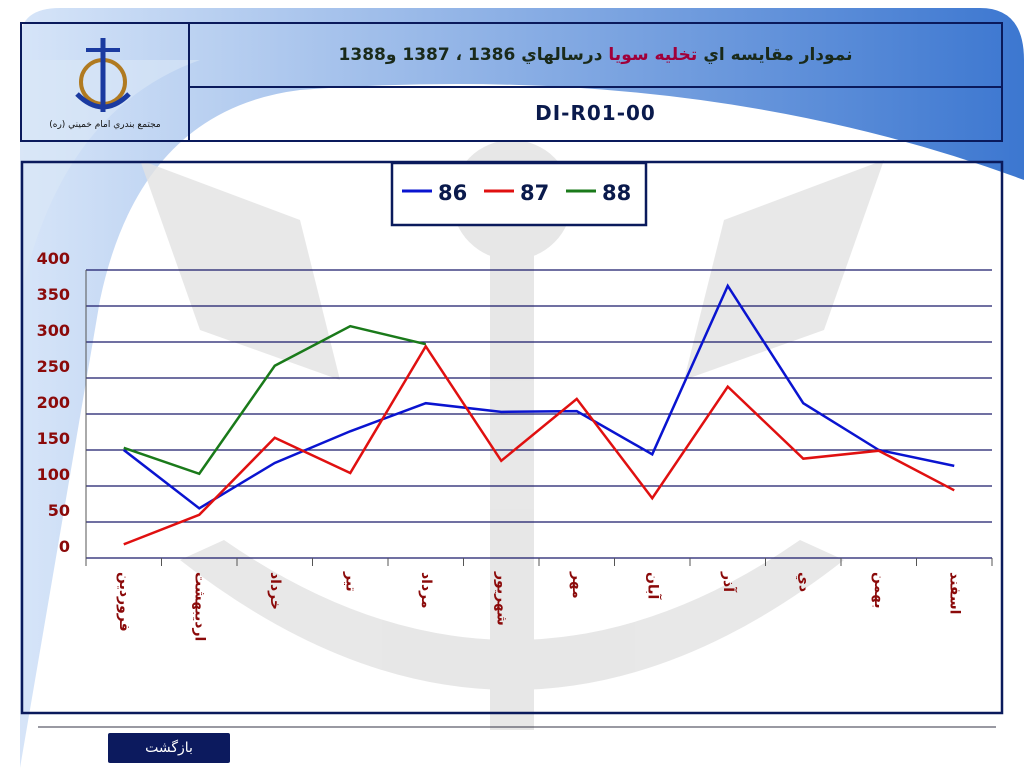 The height and width of the screenshot is (768, 1024). Describe the element at coordinates (778, 55) in the screenshot. I see `title-part: نمودار مقايسه اي` at that location.